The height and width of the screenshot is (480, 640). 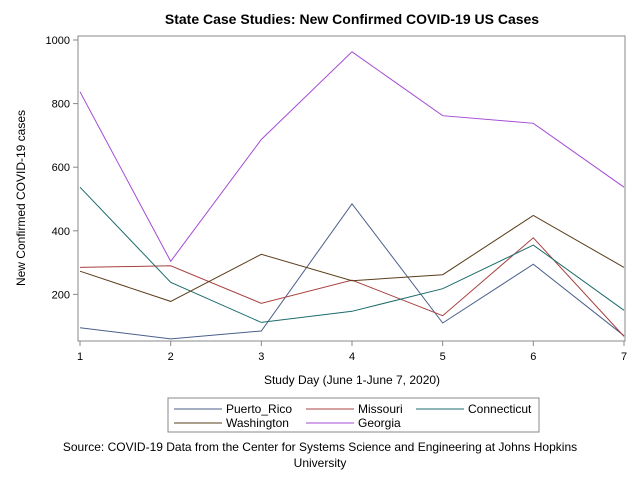 I want to click on y-tick-label: 1000, so click(x=58, y=41).